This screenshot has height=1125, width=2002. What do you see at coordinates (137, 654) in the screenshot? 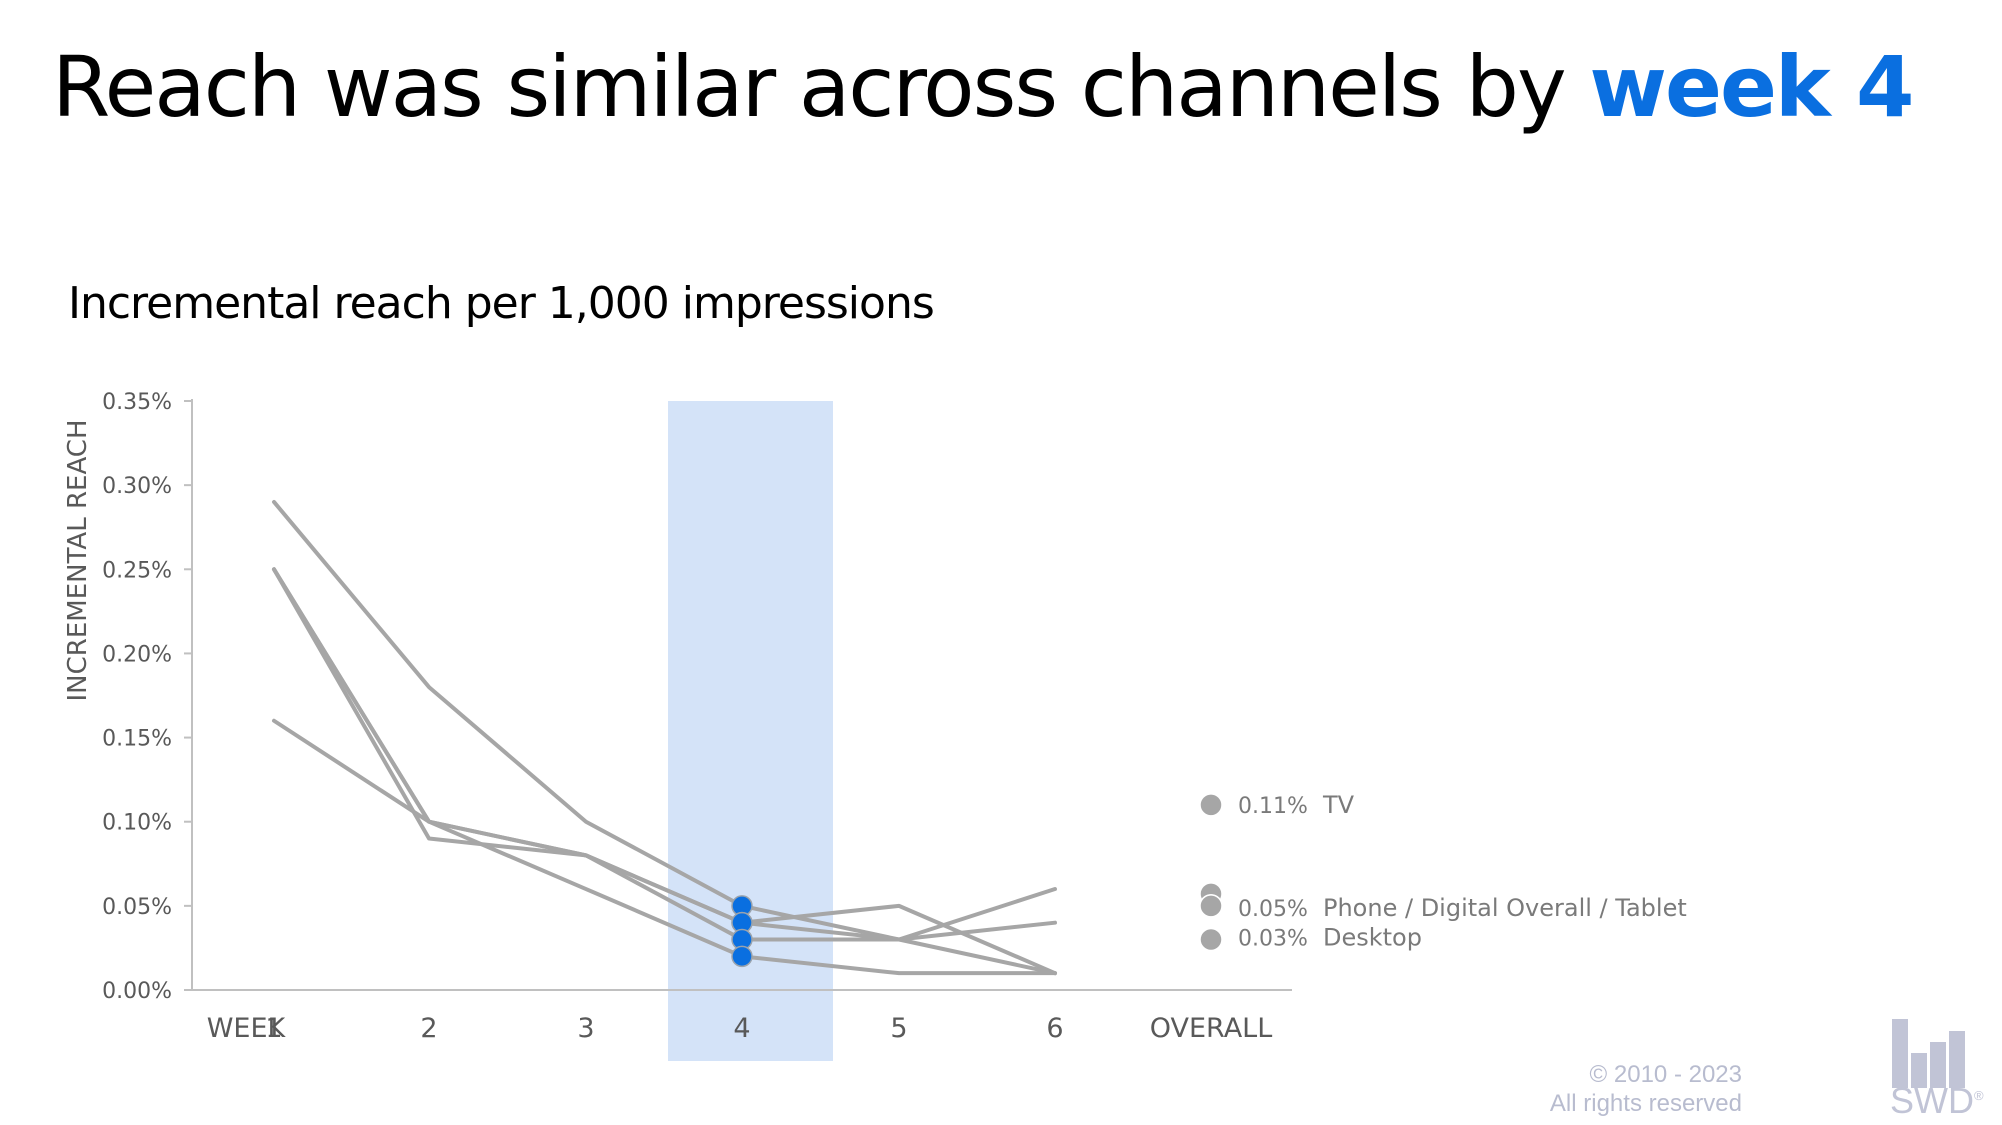
I see `y-tick-label: 0.20%` at bounding box center [137, 654].